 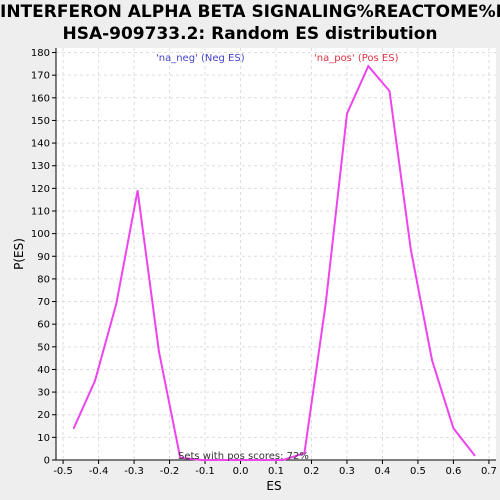 I want to click on x-tick-label: -0.2, so click(x=170, y=471).